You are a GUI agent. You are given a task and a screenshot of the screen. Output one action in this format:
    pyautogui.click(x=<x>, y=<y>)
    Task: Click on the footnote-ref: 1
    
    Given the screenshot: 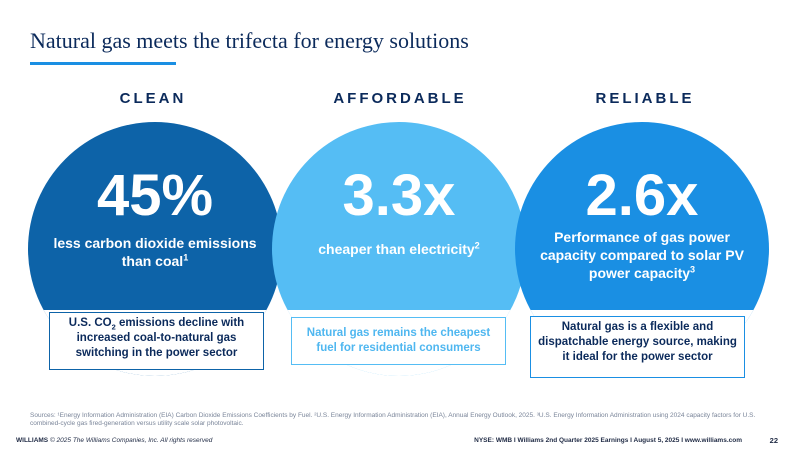 What is the action you would take?
    pyautogui.click(x=186, y=257)
    